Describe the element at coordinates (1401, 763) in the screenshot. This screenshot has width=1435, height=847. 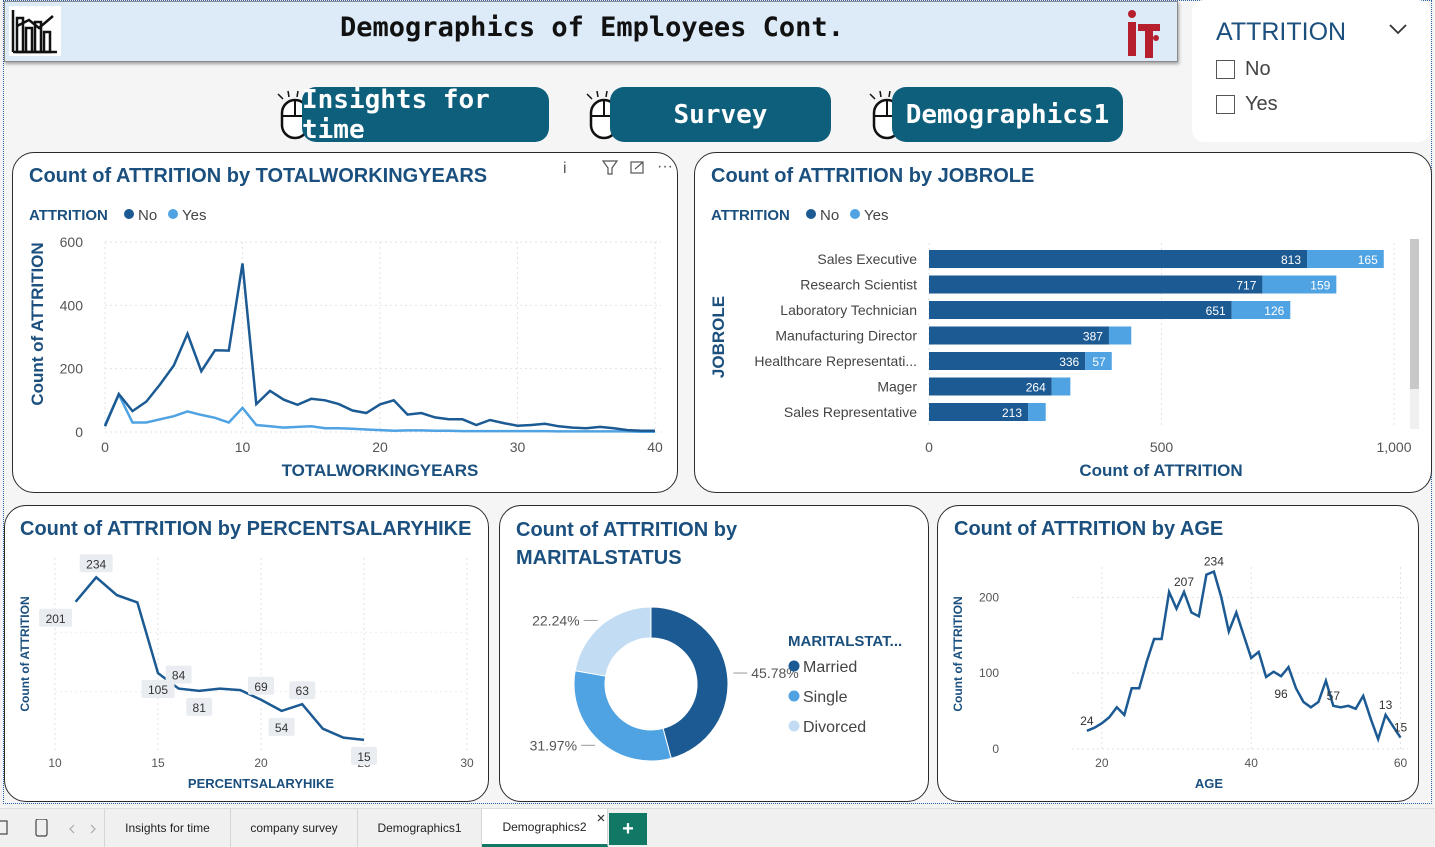
I see `x-tick-label: 60` at that location.